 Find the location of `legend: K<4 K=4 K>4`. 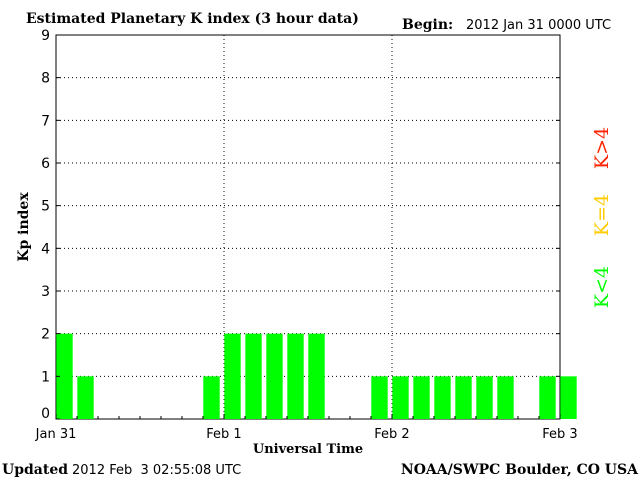

legend: K<4 K=4 K>4 is located at coordinates (602, 217).